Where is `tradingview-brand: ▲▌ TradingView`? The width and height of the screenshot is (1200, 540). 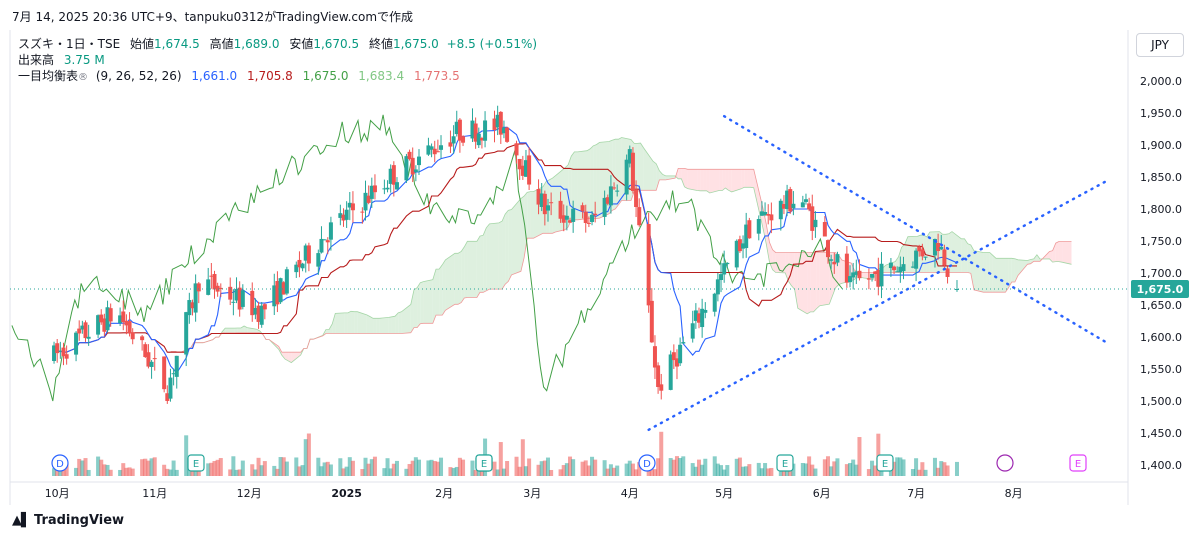
tradingview-brand: ▲▌ TradingView is located at coordinates (68, 520).